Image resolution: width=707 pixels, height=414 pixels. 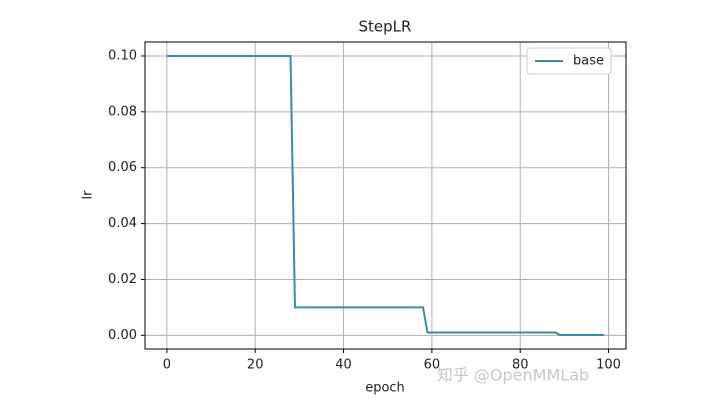 What do you see at coordinates (88, 195) in the screenshot?
I see `y-axis-label: lr` at bounding box center [88, 195].